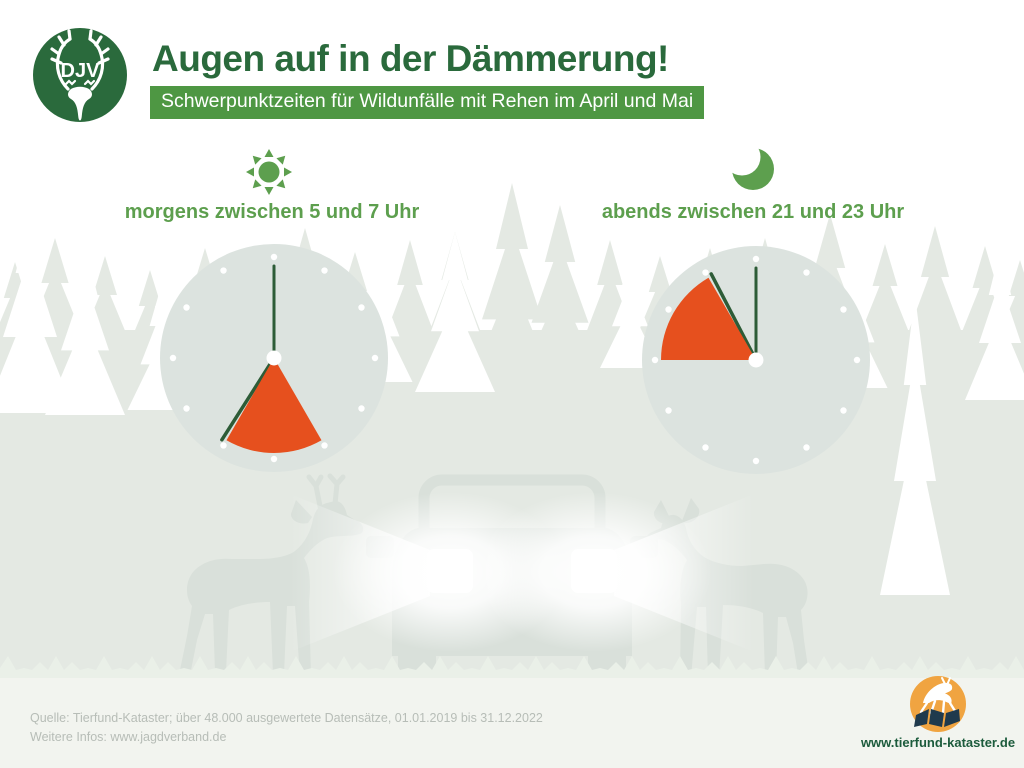 The image size is (1024, 768). What do you see at coordinates (128, 737) in the screenshot?
I see `info-text: Weitere Infos: www.jagdverband.de` at bounding box center [128, 737].